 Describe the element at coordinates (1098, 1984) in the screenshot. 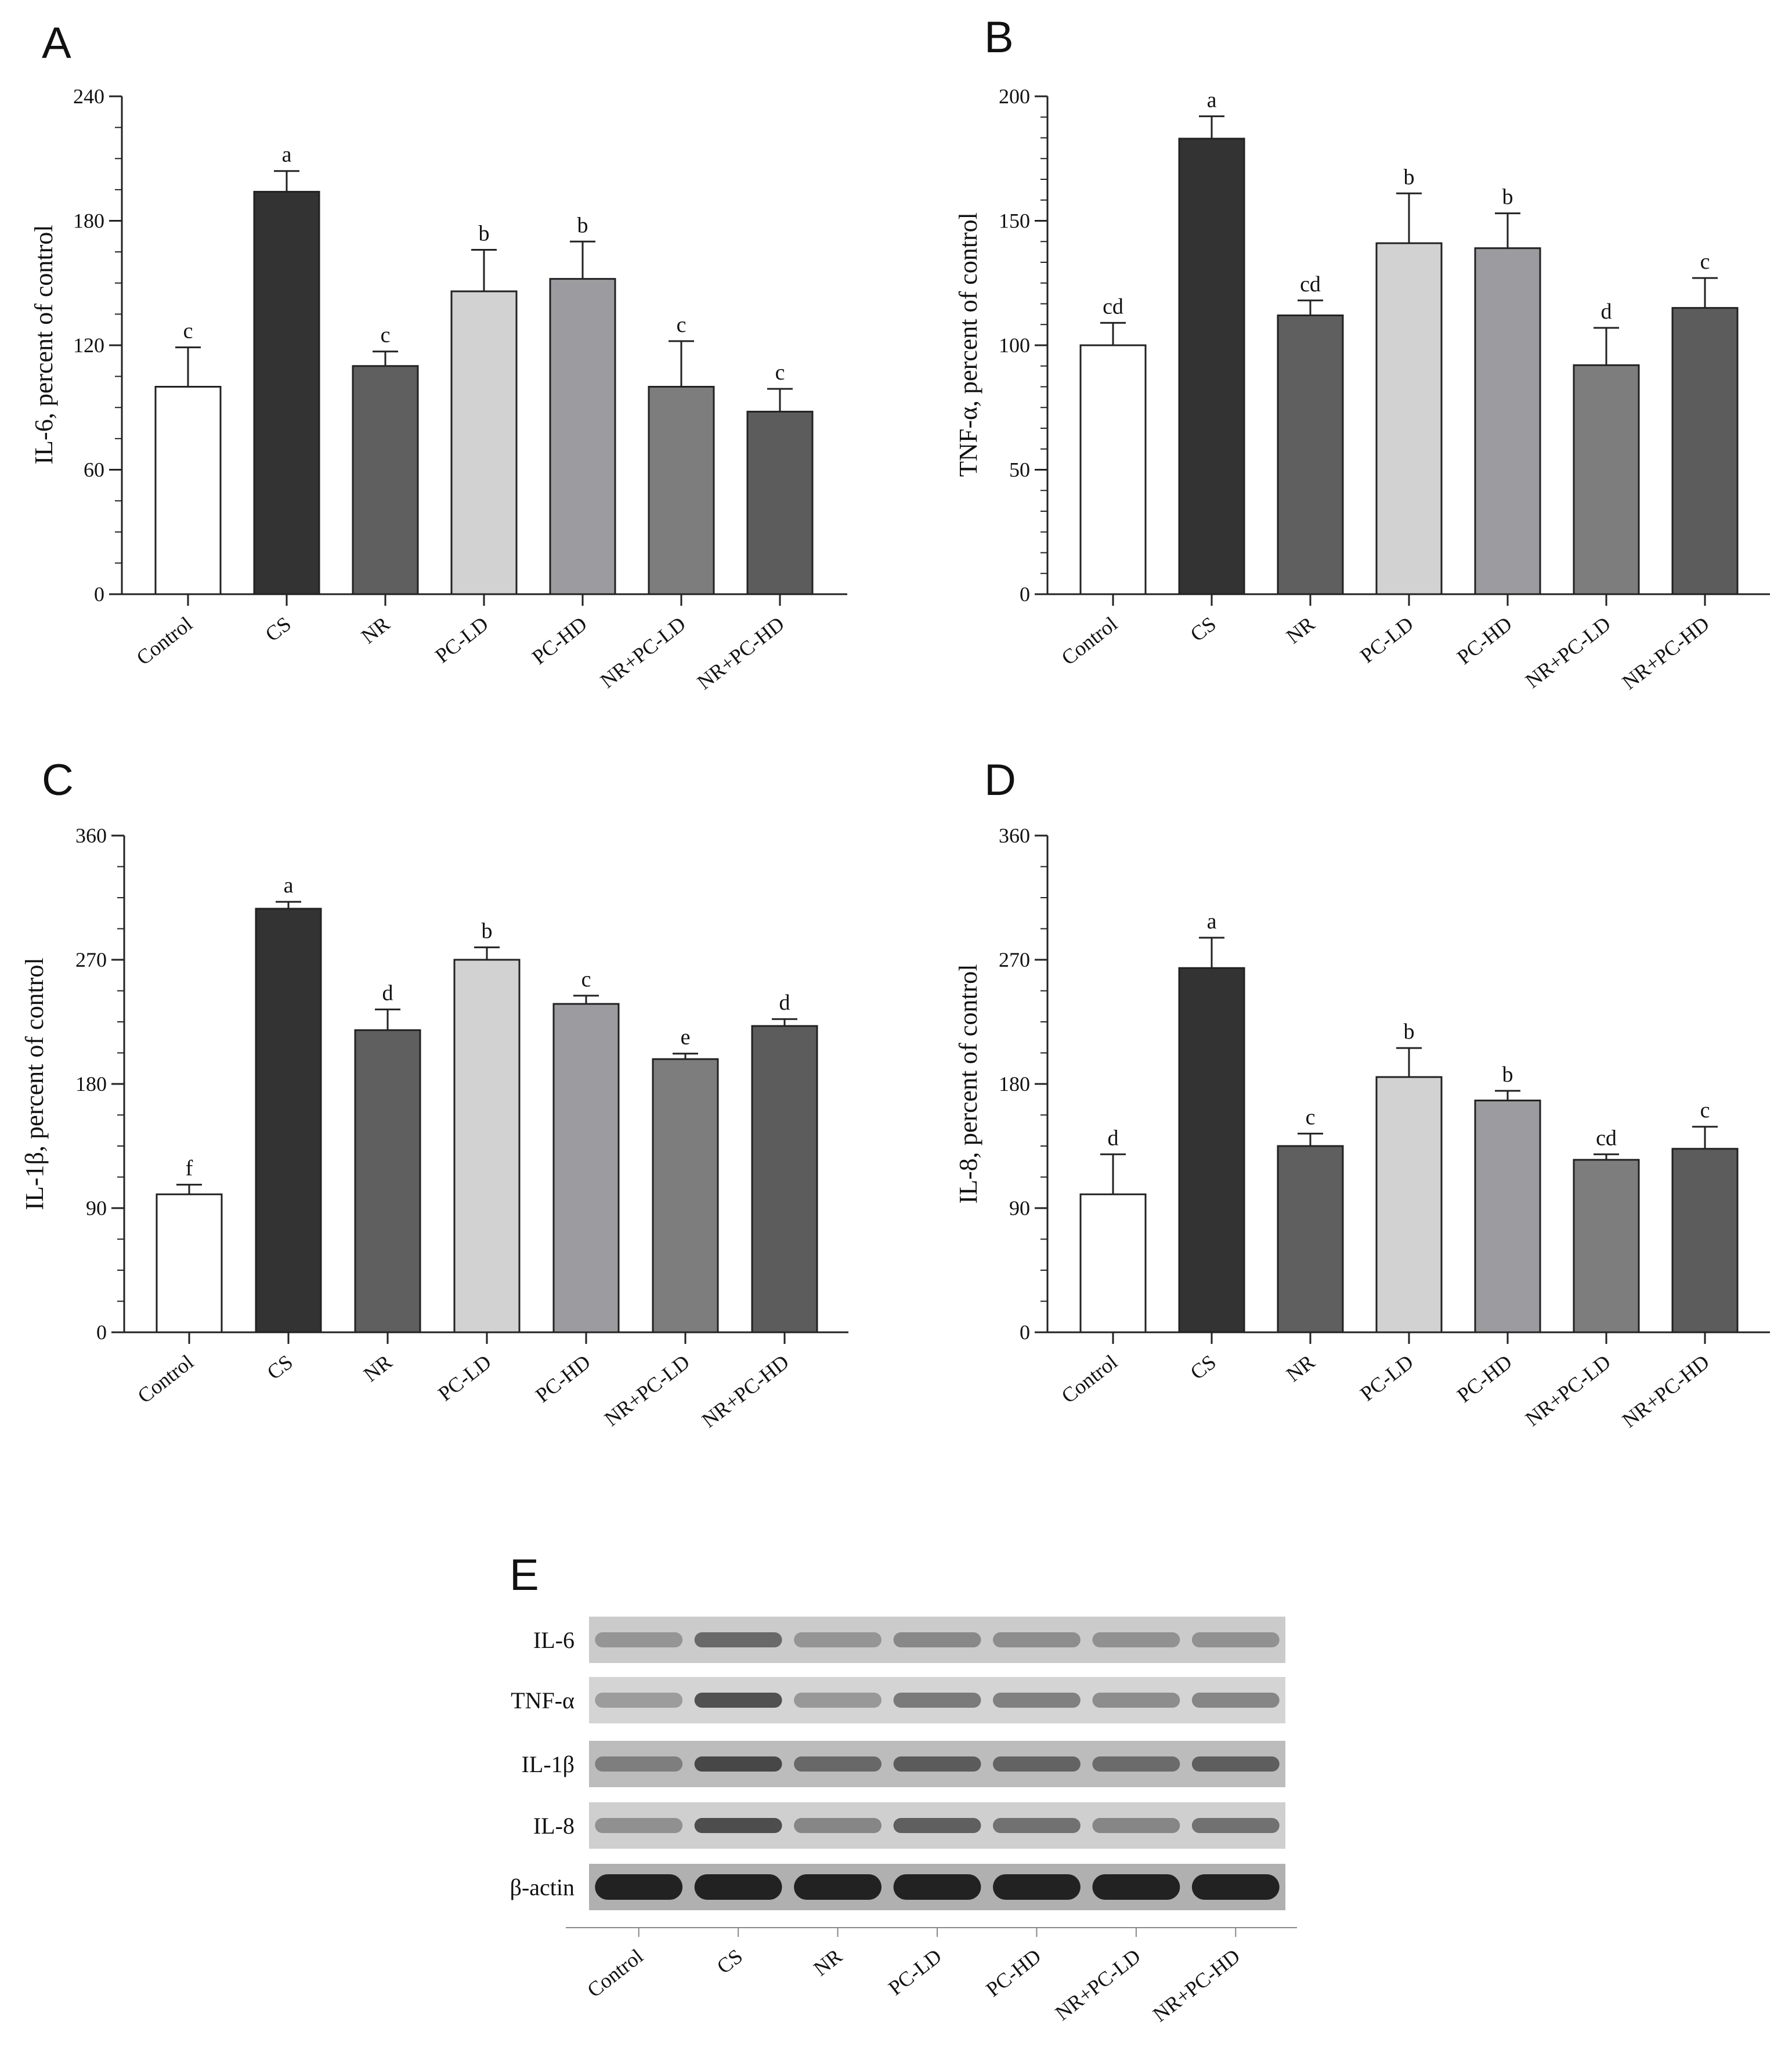

I see `blot-lane-label: NR+PC-LD` at that location.